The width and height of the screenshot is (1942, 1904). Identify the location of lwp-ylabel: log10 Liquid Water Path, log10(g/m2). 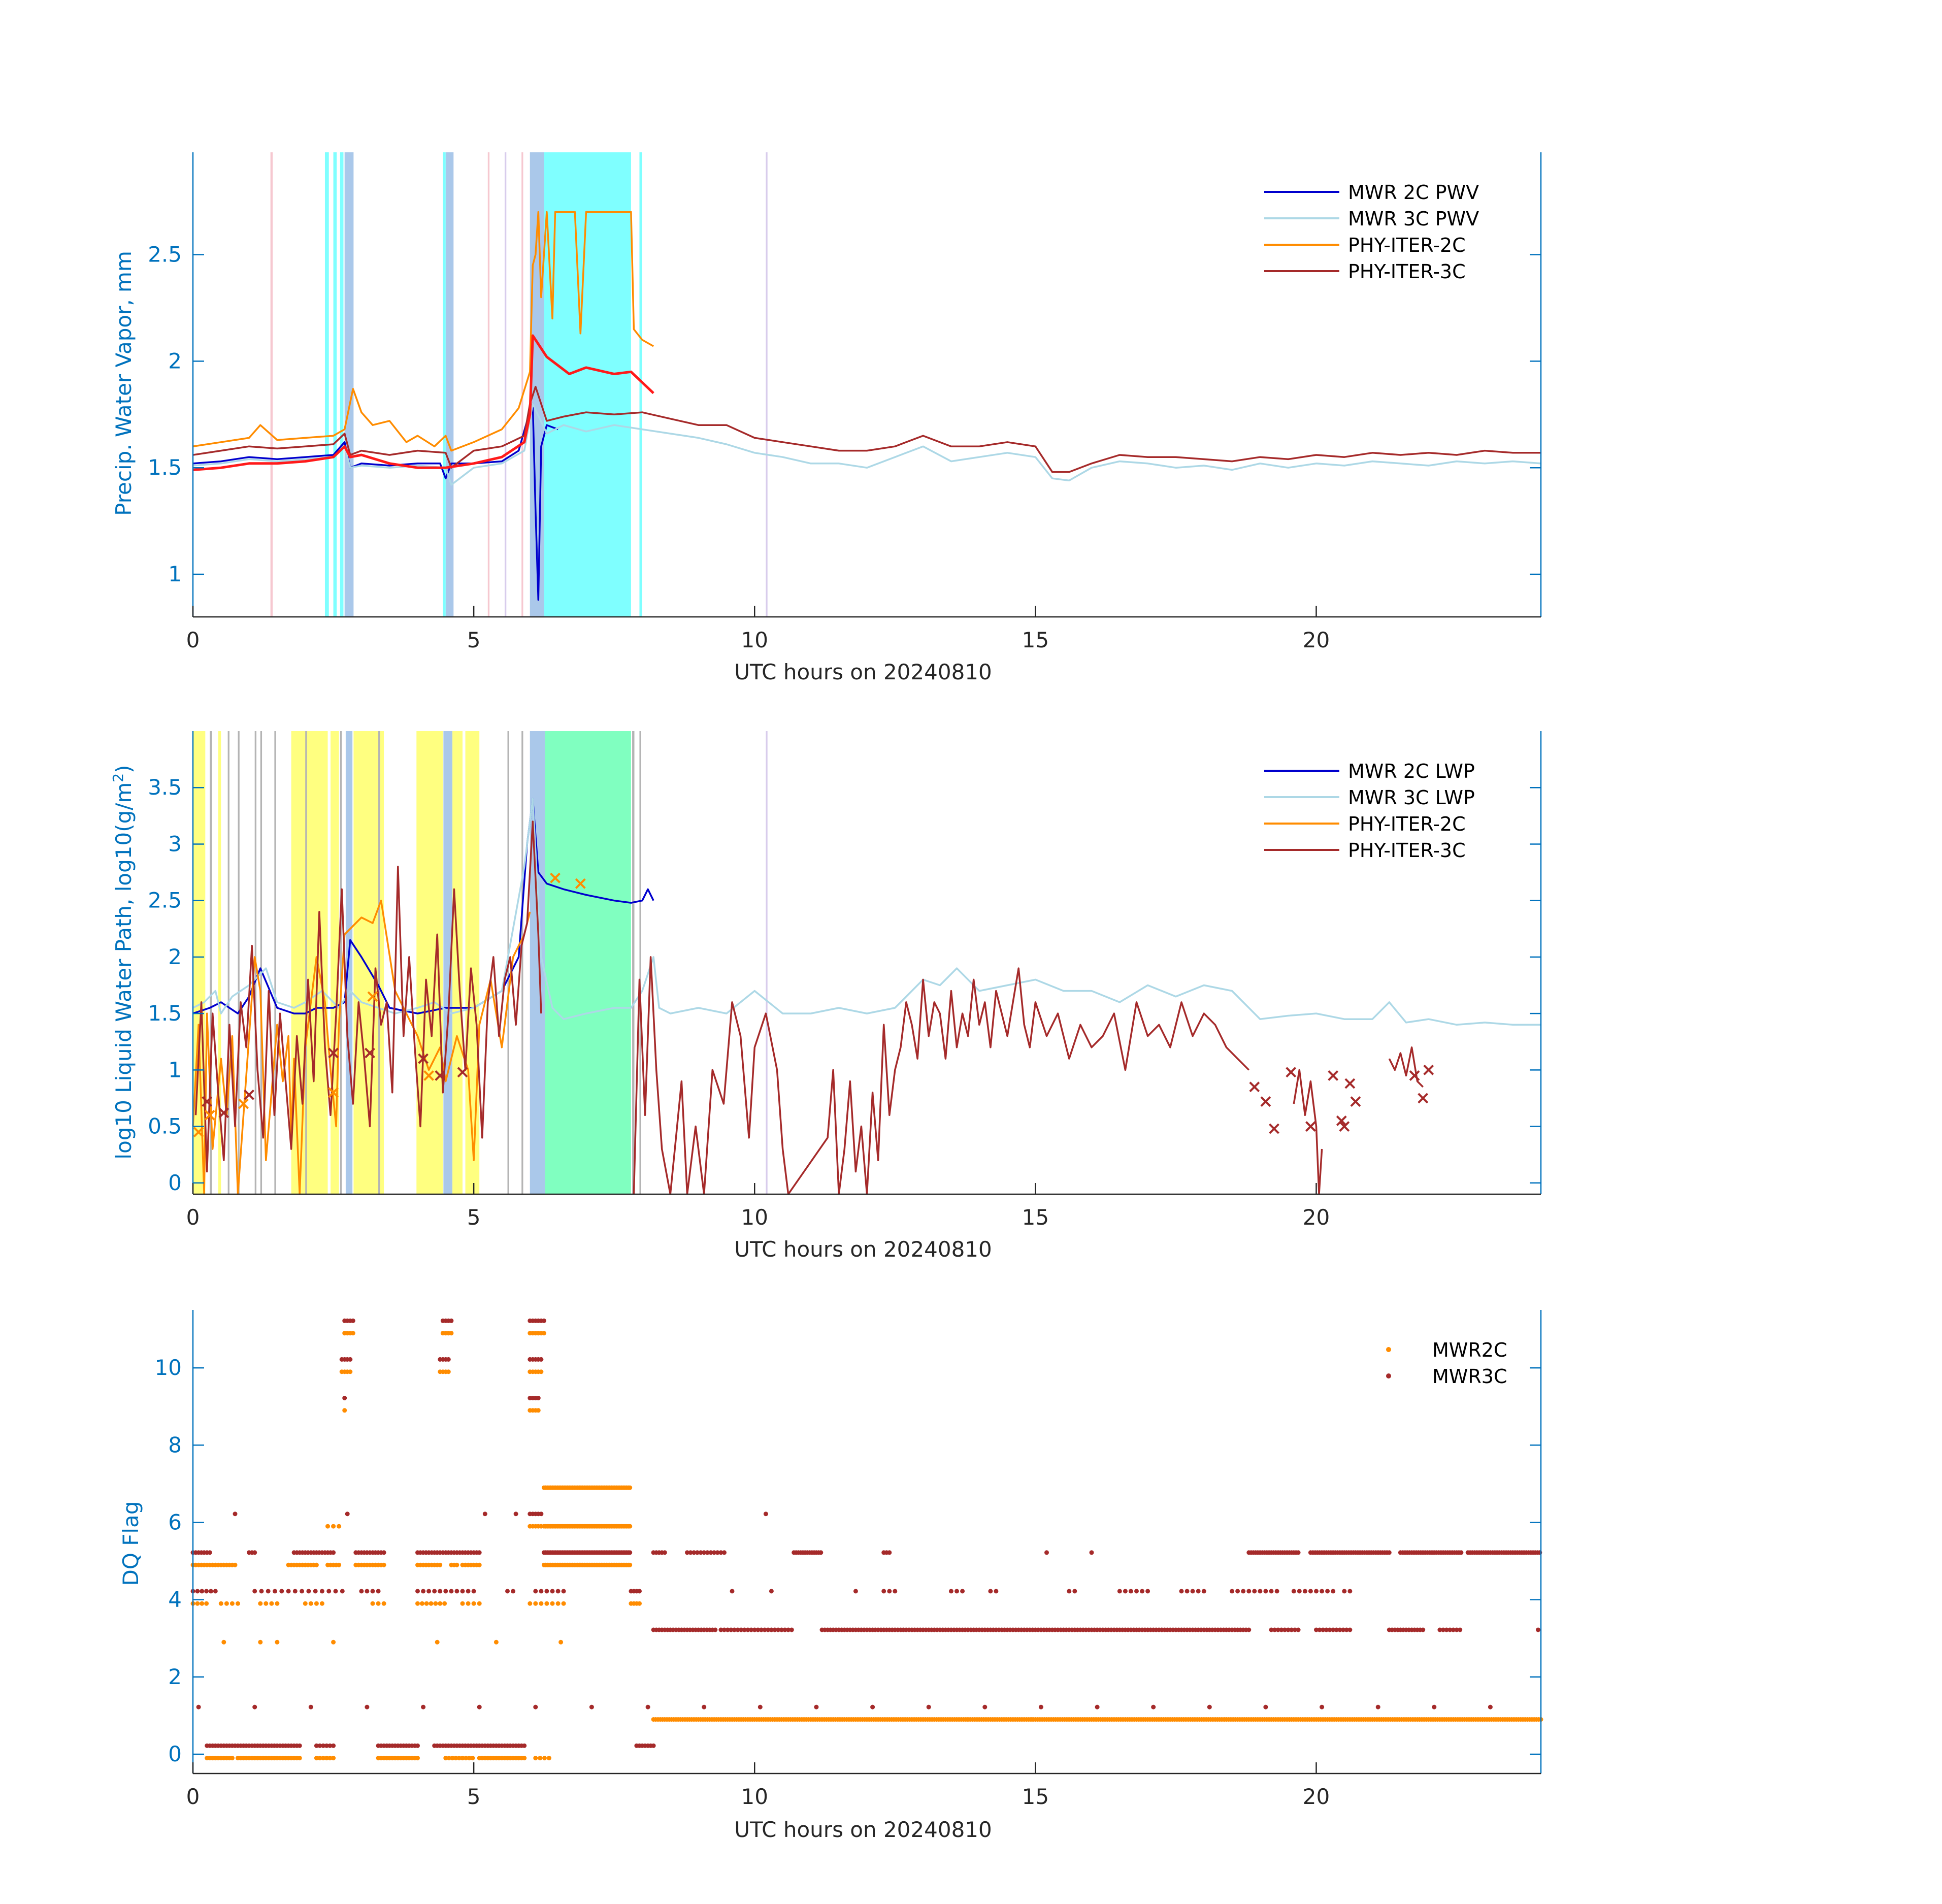
(123, 962).